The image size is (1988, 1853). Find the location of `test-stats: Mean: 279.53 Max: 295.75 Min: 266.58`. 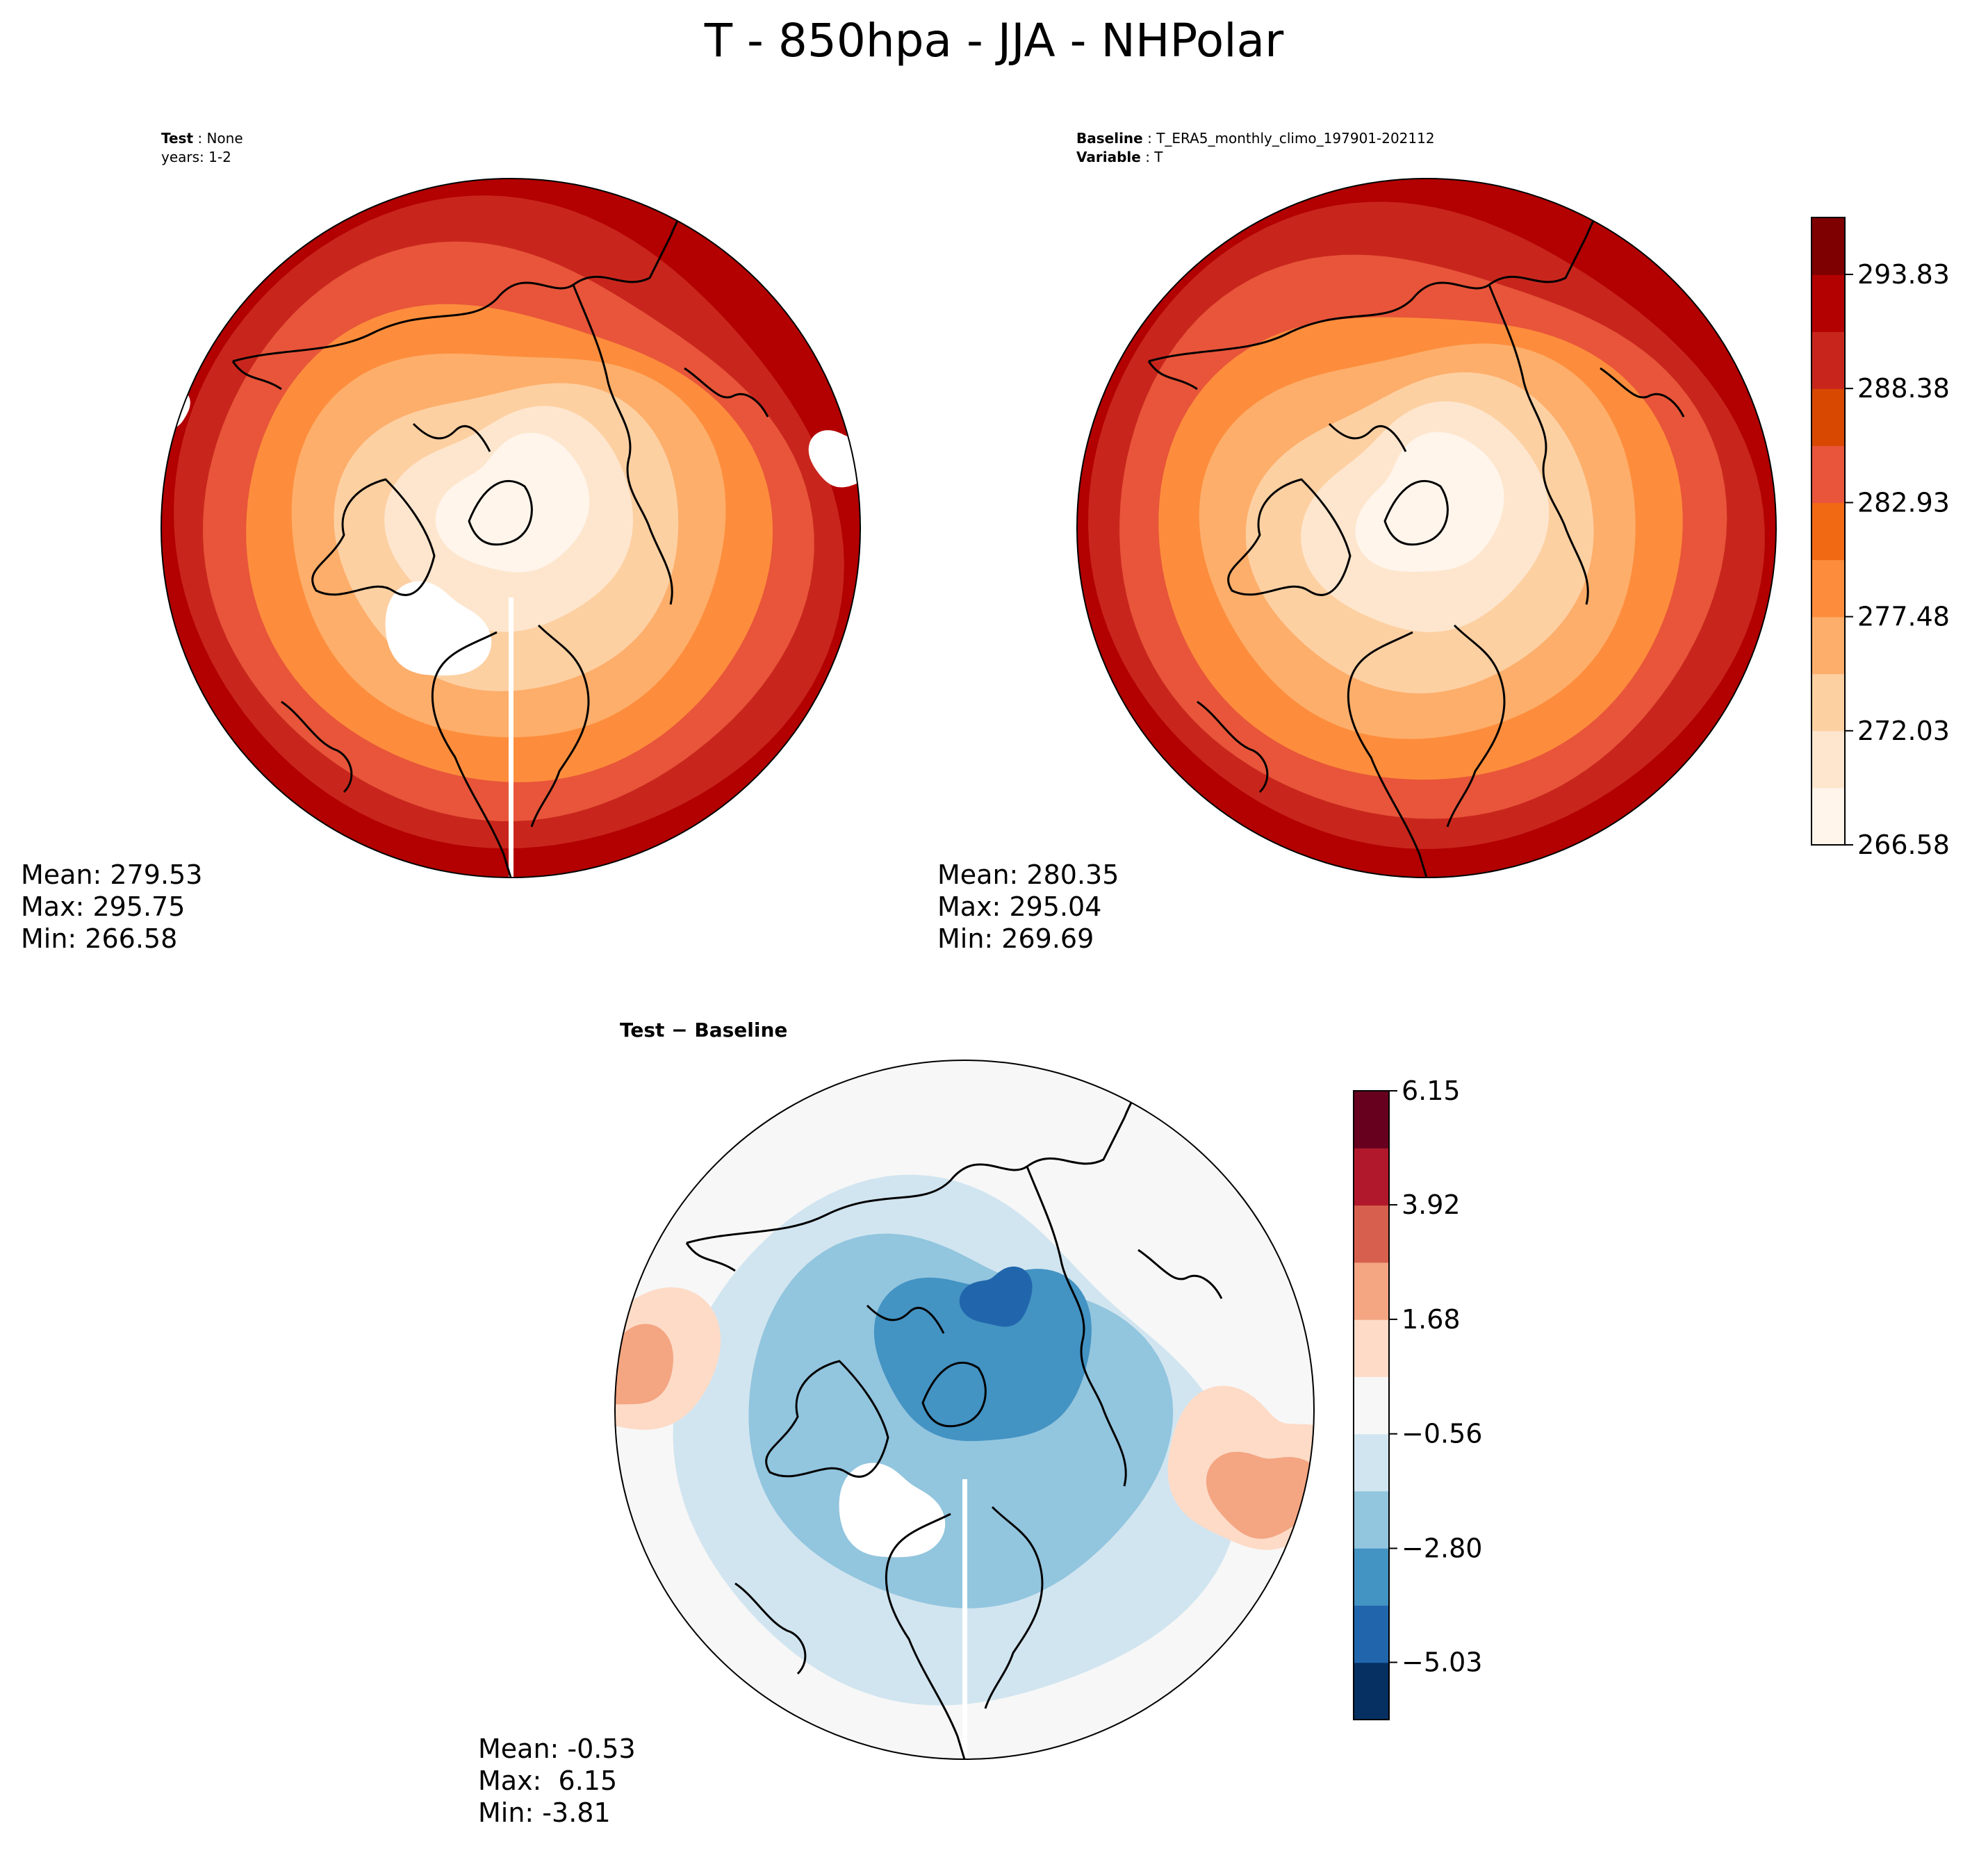

test-stats: Mean: 279.53 Max: 295.75 Min: 266.58 is located at coordinates (111, 907).